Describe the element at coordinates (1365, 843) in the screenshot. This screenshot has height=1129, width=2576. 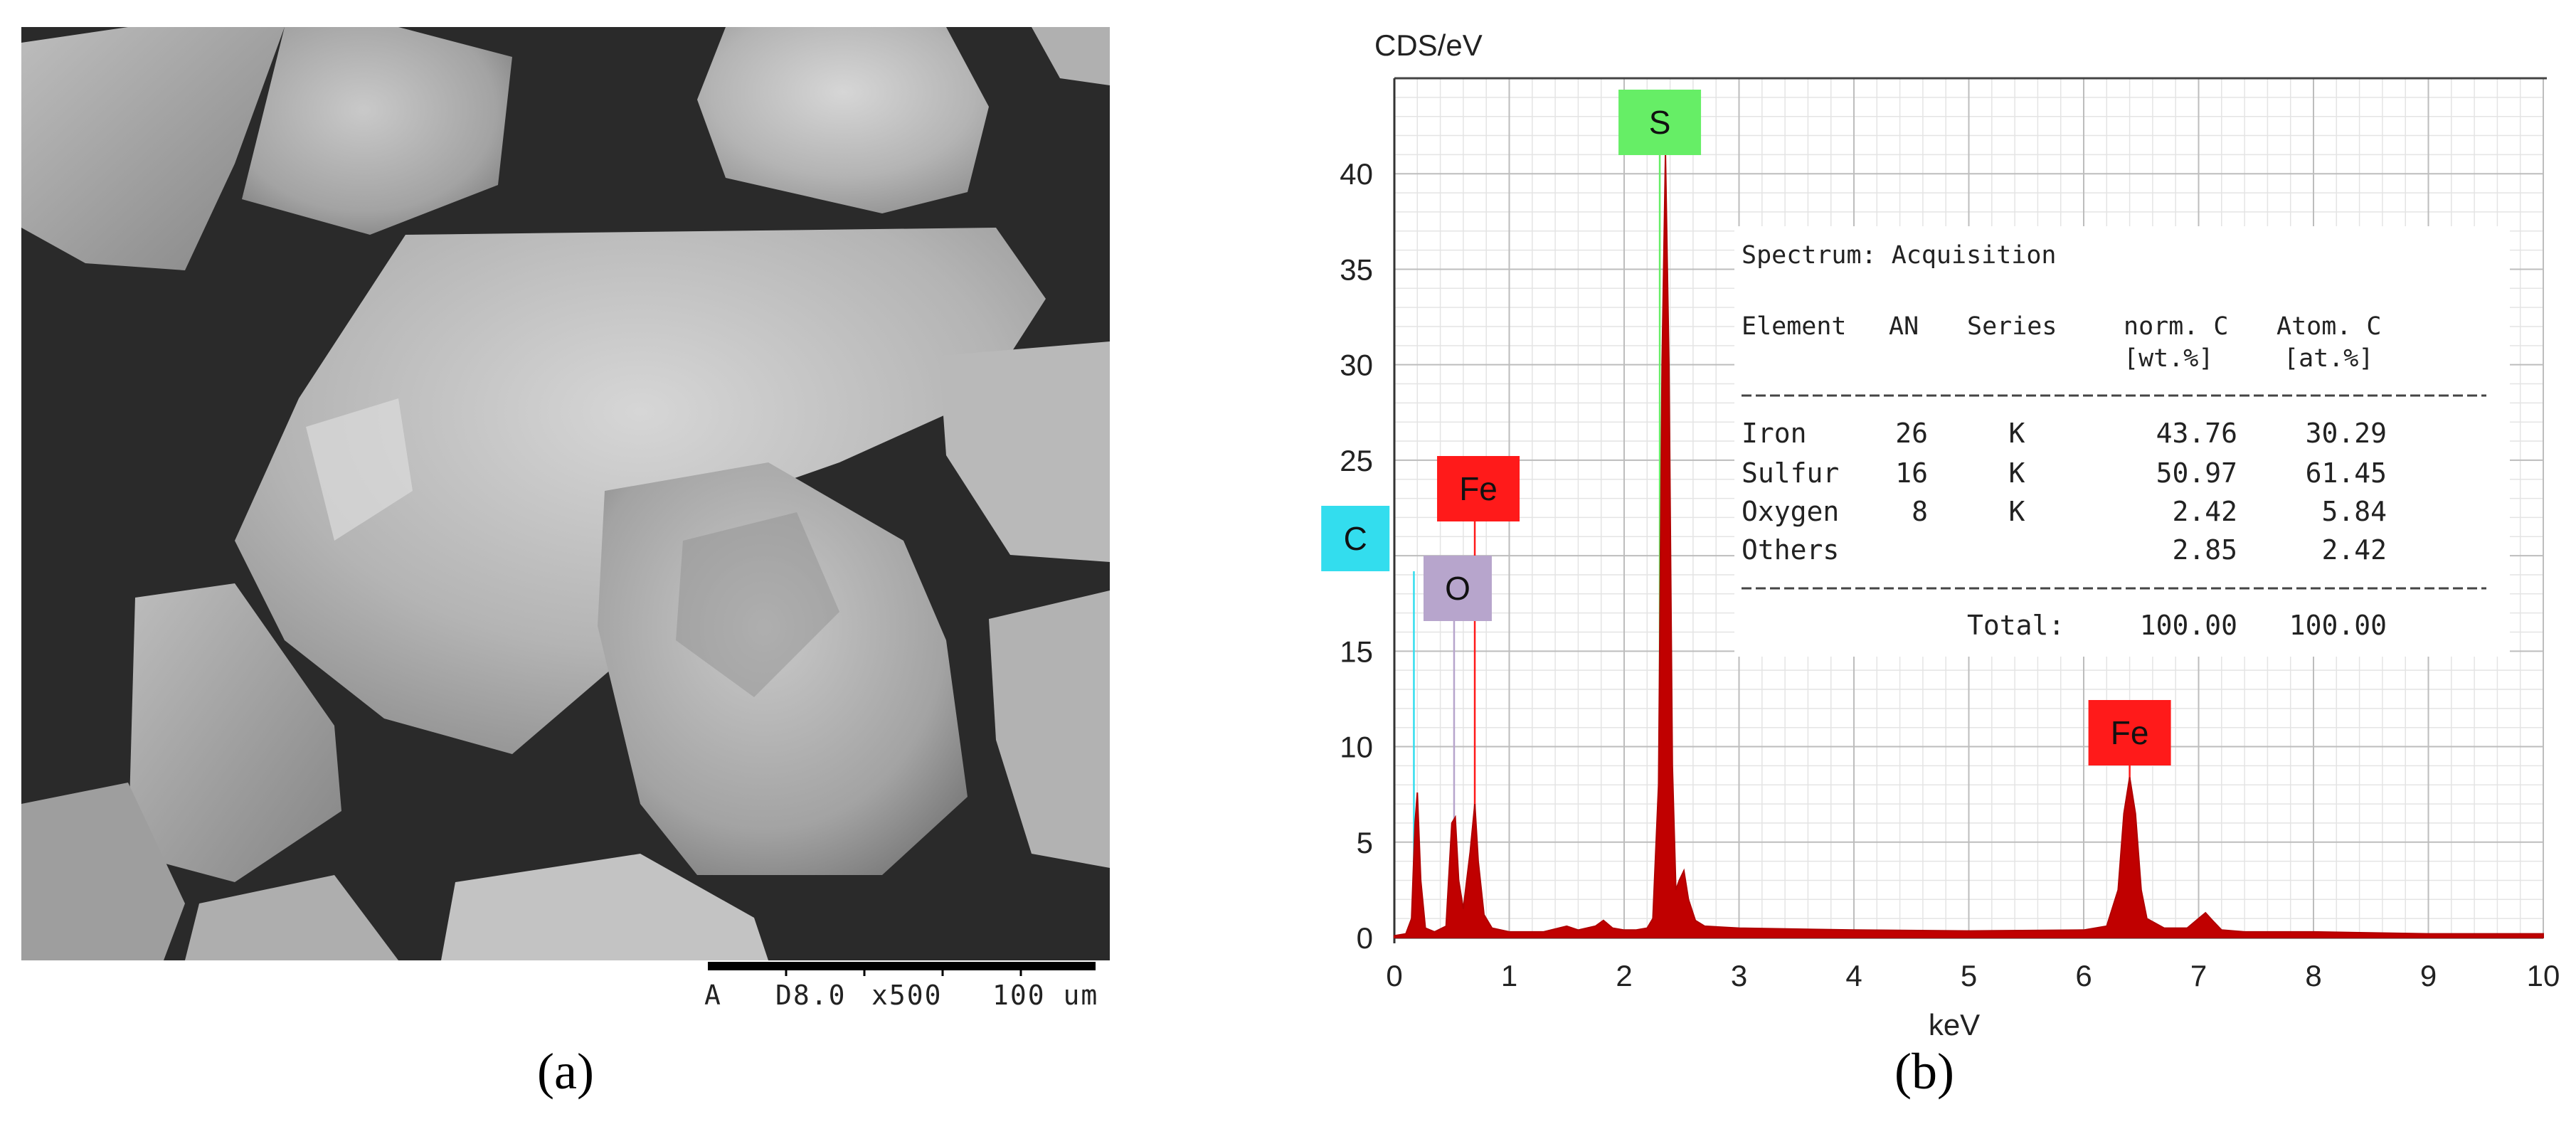
I see `y-tick-label: 5` at that location.